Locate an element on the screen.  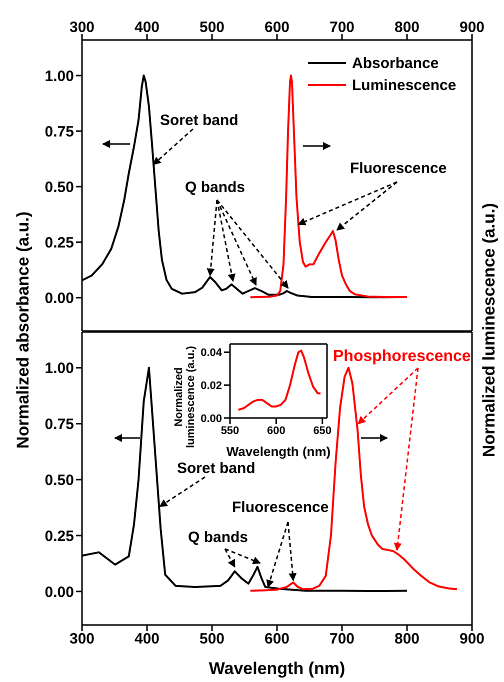
y2-axis-title: Normalized luminescence (a.u.) is located at coordinates (488, 330).